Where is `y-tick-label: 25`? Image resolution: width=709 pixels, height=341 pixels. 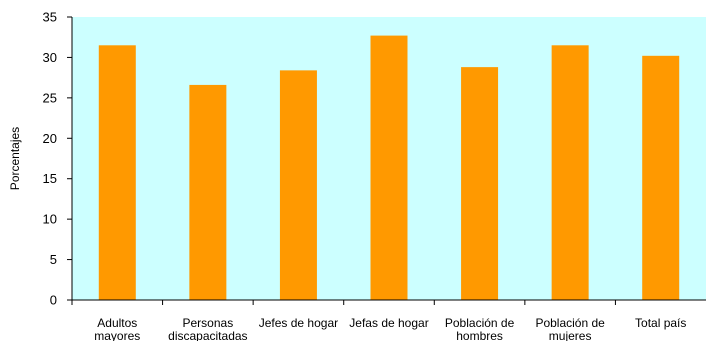
y-tick-label: 25 is located at coordinates (50, 97).